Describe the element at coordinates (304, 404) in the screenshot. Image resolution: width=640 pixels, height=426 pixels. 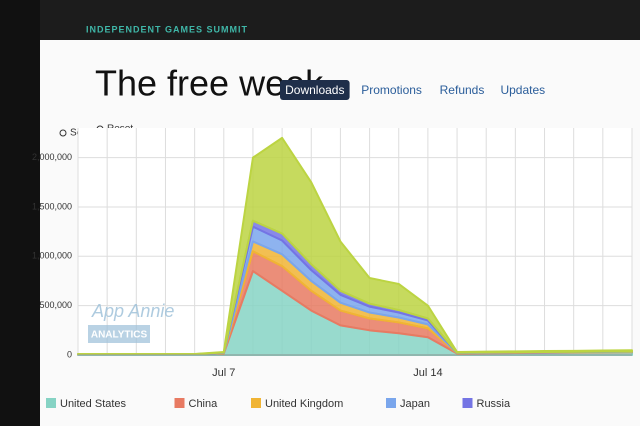
I see `legend-label: United Kingdom` at that location.